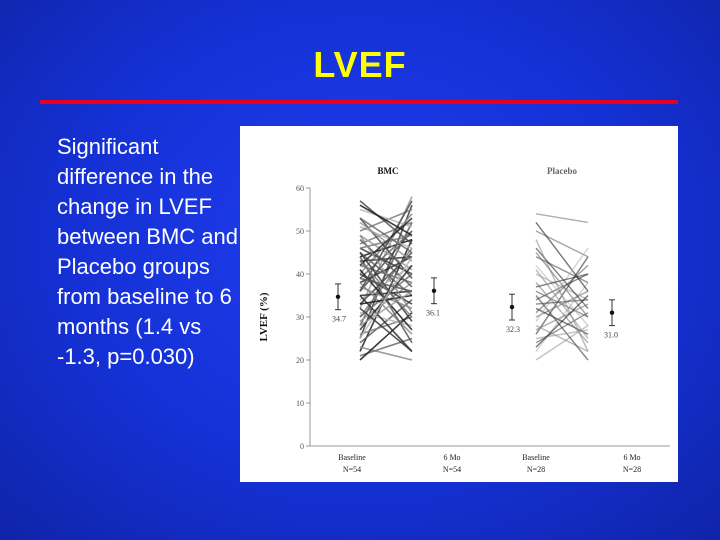 The width and height of the screenshot is (720, 540). I want to click on y-tick-label: 20, so click(300, 360).